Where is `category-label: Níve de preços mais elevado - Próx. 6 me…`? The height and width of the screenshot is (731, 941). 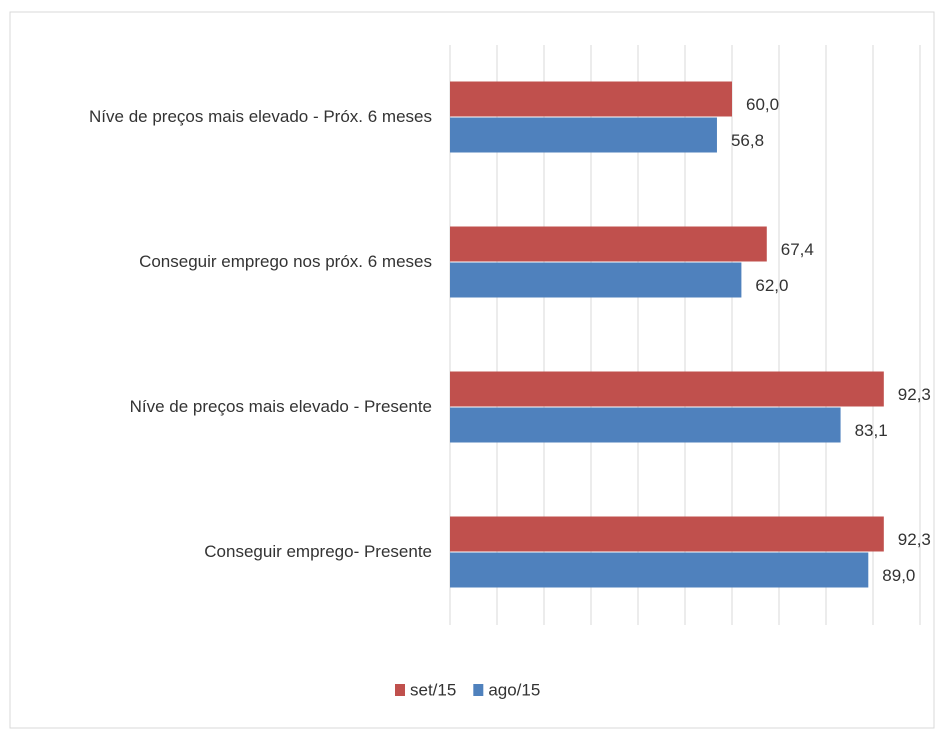
category-label: Níve de preços mais elevado - Próx. 6 me… is located at coordinates (260, 116).